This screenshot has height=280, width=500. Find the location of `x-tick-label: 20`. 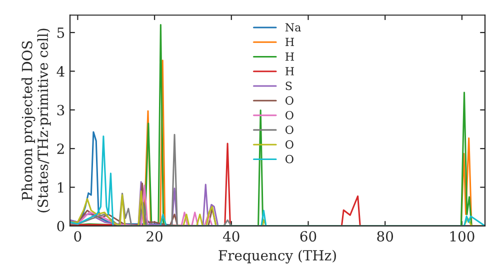

x-tick-label: 20 is located at coordinates (154, 236).